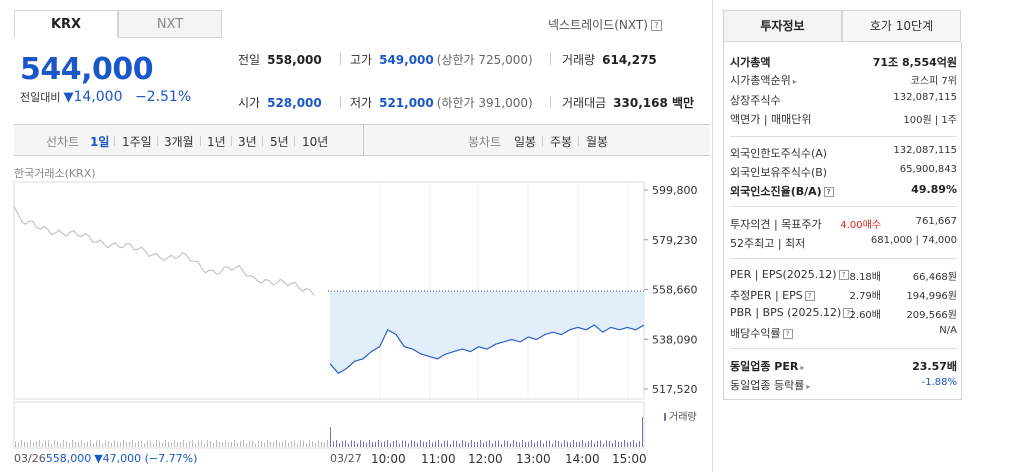 Image resolution: width=1013 pixels, height=472 pixels. I want to click on candle-monthly: 월봉, so click(597, 142).